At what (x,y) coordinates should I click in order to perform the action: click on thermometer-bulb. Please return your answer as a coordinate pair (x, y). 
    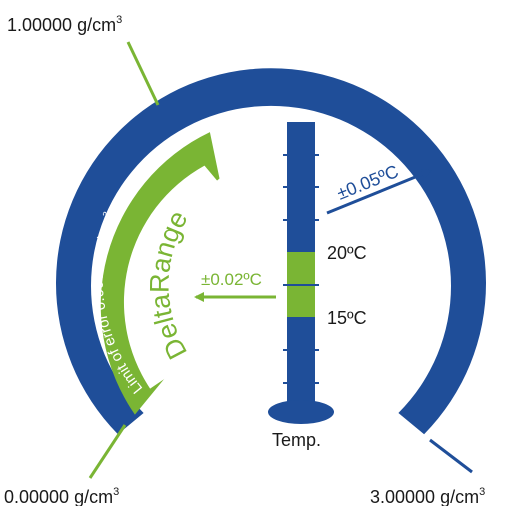
    Looking at the image, I should click on (301, 412).